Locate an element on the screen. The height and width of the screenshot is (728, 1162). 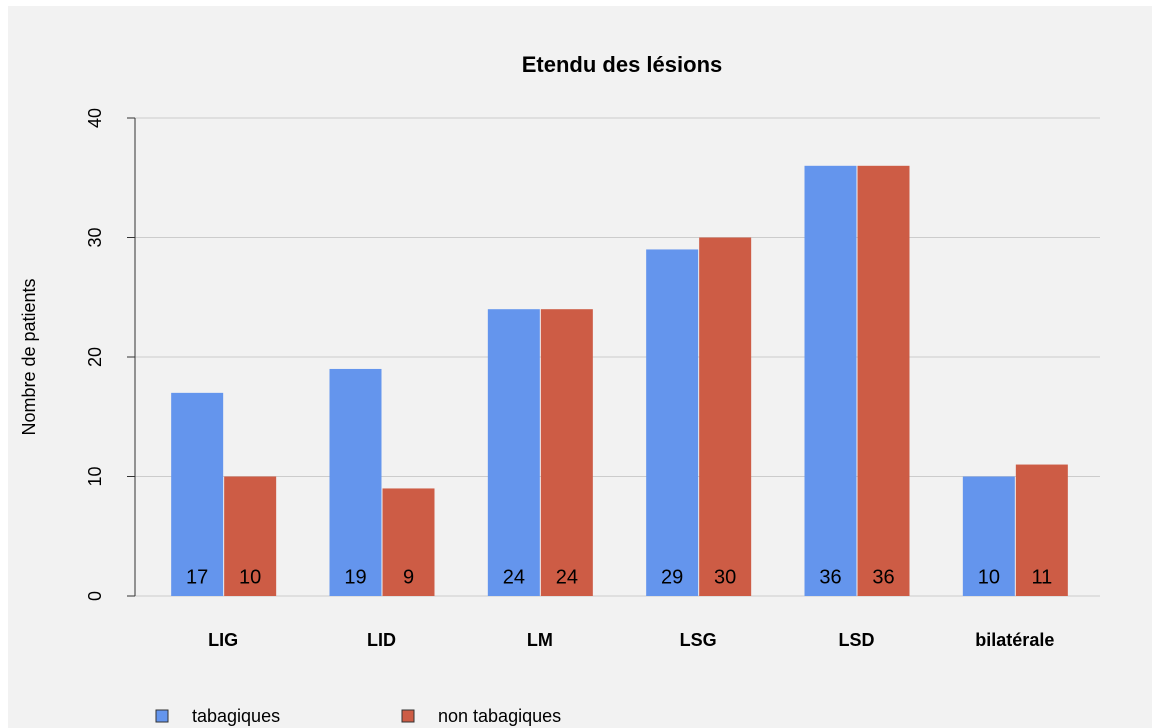
value-label: 30 is located at coordinates (725, 577).